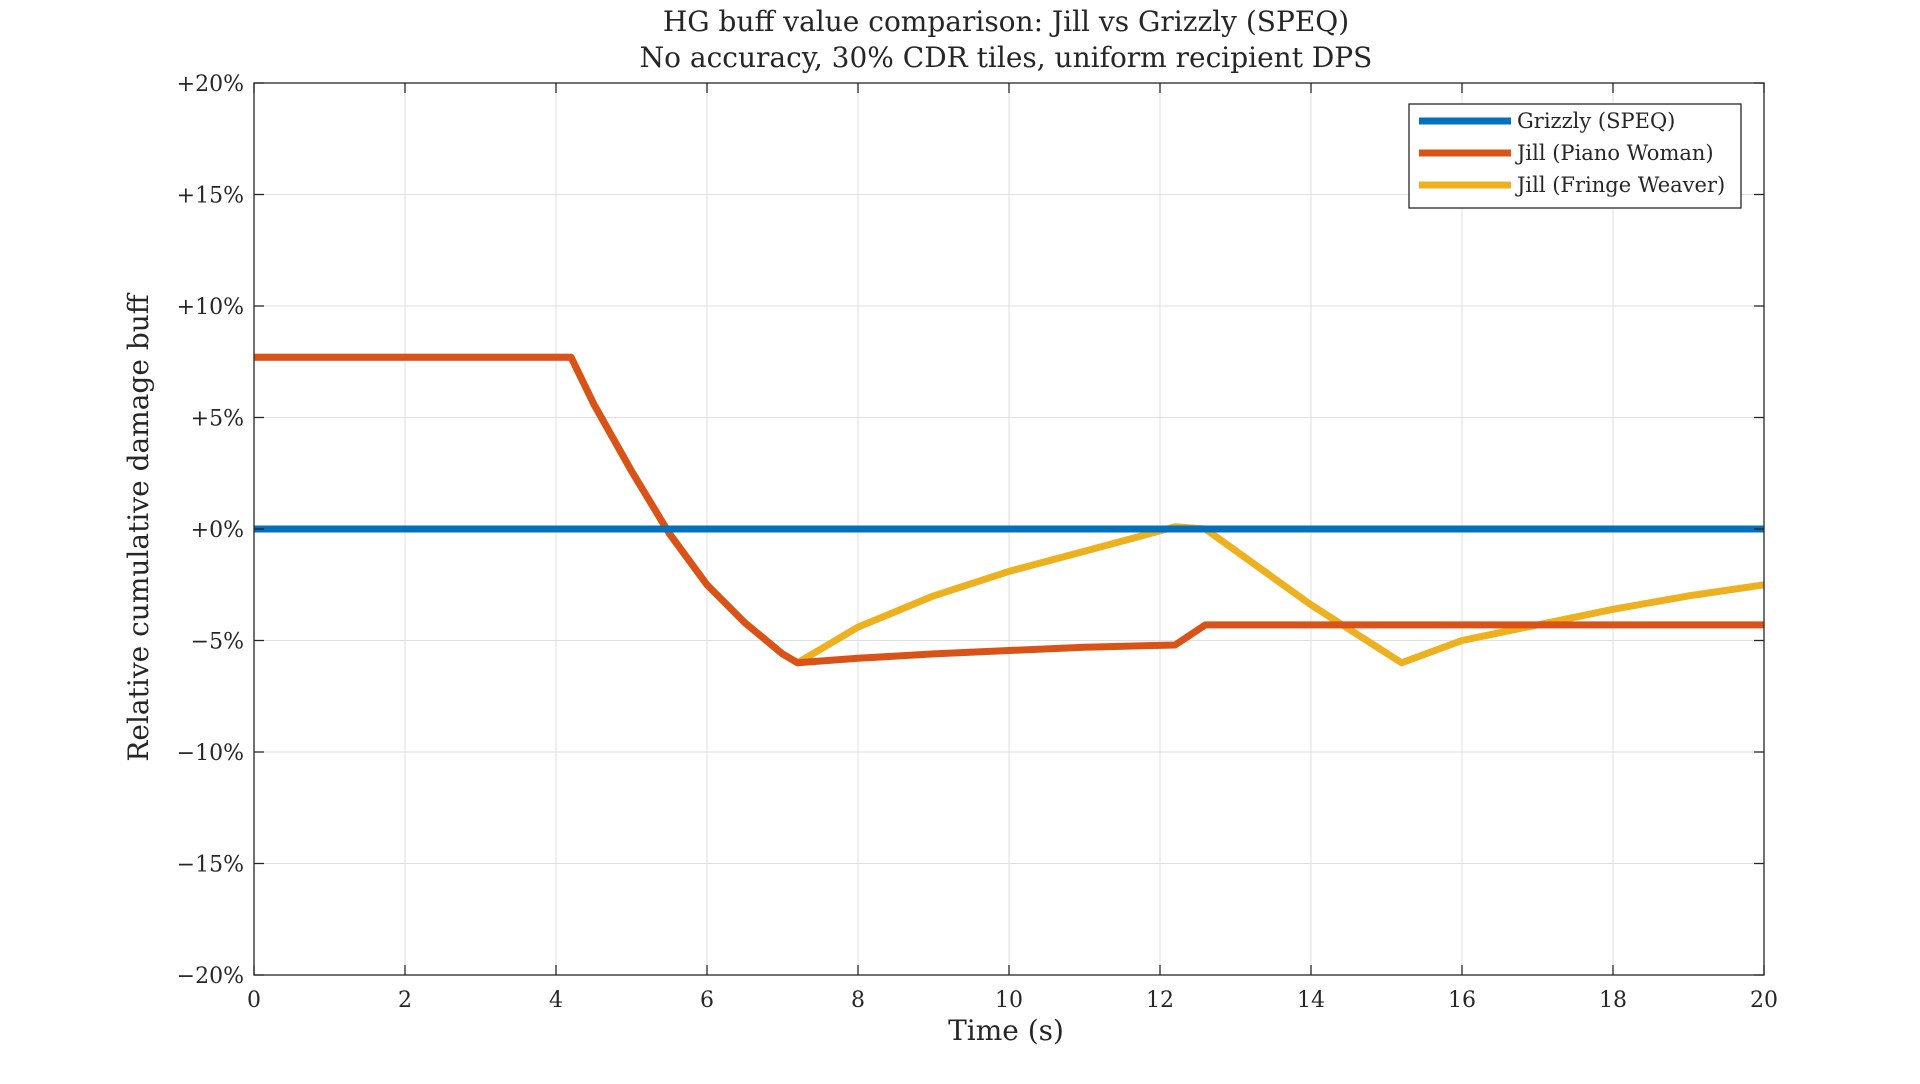 Image resolution: width=1920 pixels, height=1084 pixels. What do you see at coordinates (1311, 1000) in the screenshot?
I see `x-tick-label: 14` at bounding box center [1311, 1000].